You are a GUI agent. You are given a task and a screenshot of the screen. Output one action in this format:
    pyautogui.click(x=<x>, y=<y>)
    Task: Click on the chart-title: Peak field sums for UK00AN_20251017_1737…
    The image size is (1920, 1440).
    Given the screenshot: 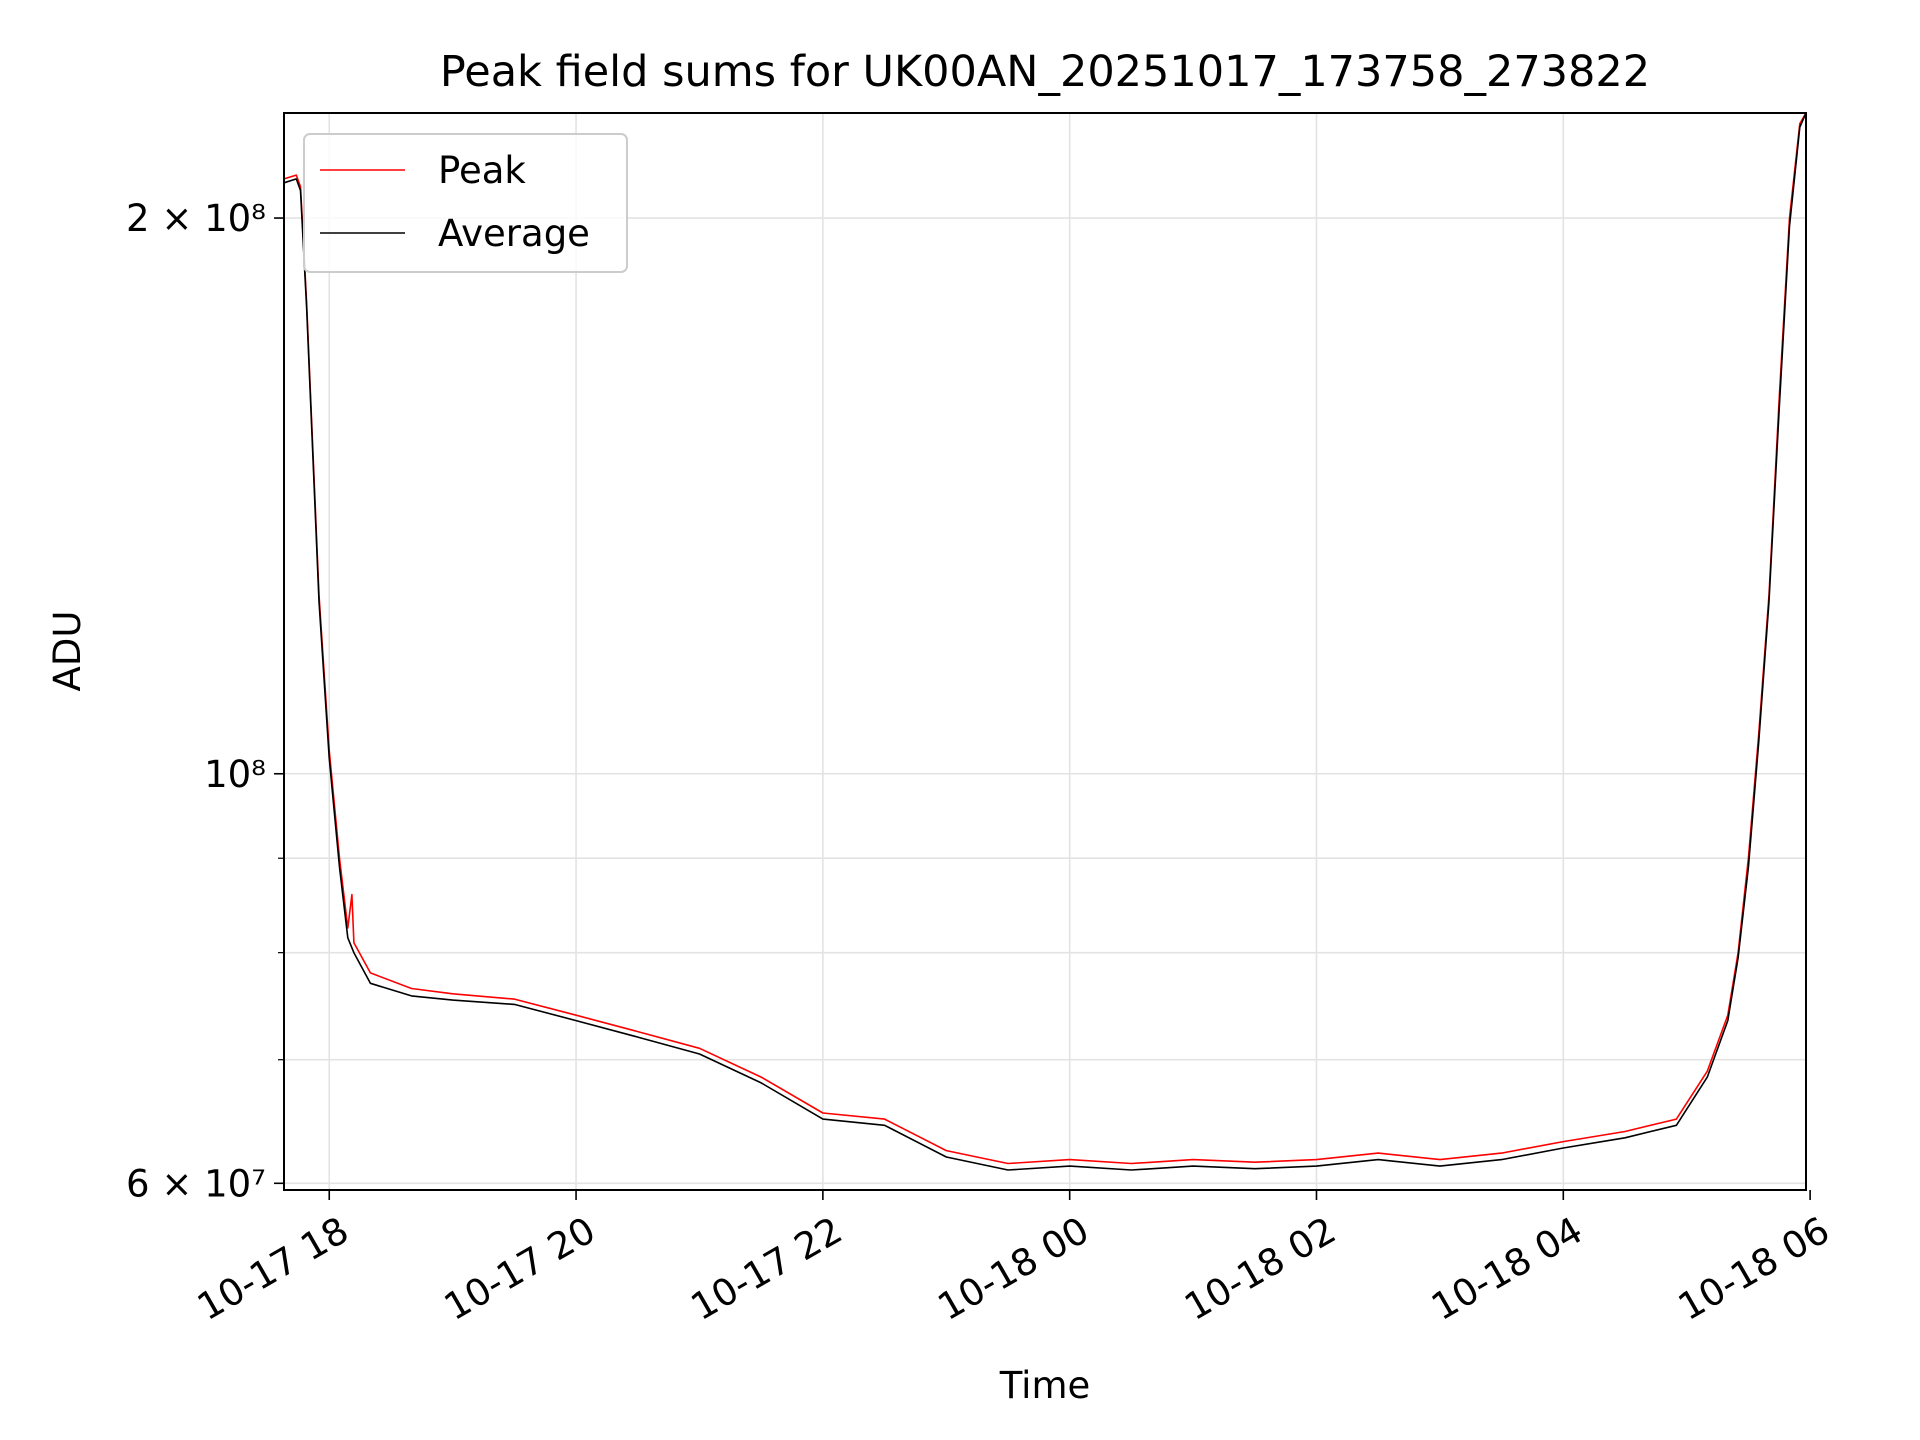 What is the action you would take?
    pyautogui.click(x=1045, y=72)
    